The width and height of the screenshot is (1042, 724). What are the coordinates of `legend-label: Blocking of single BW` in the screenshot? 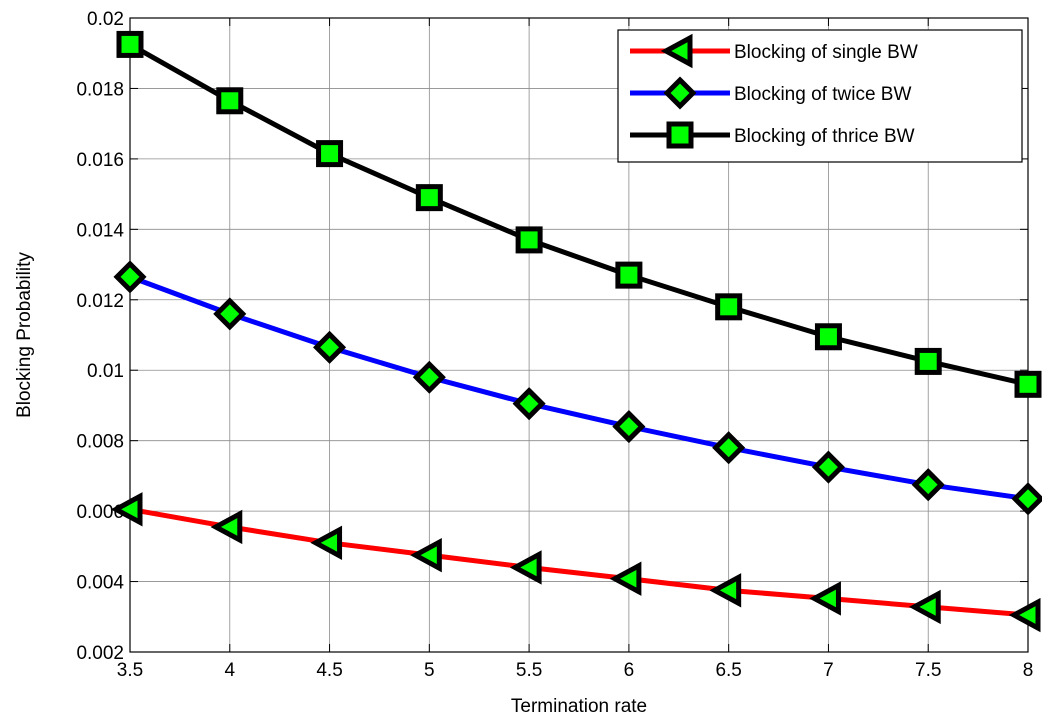 It's located at (826, 52).